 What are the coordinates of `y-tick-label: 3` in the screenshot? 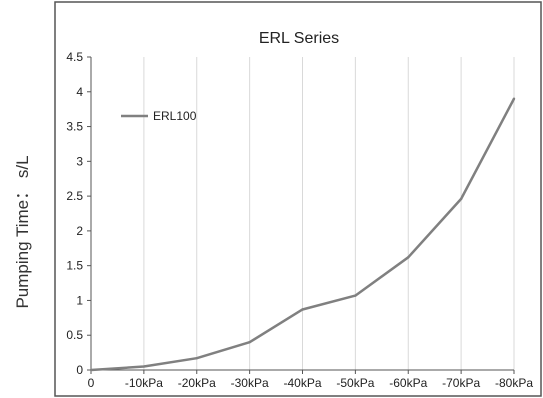 It's located at (79, 161).